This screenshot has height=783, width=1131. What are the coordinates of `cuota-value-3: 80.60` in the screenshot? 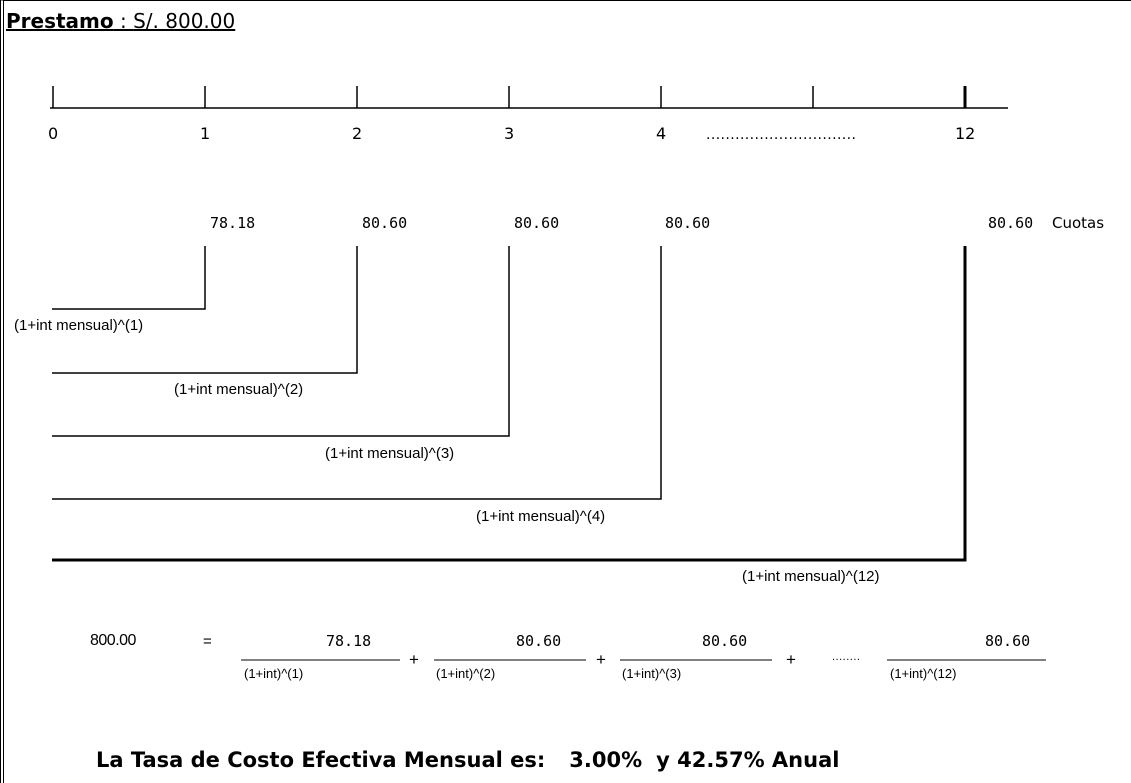 It's located at (537, 223).